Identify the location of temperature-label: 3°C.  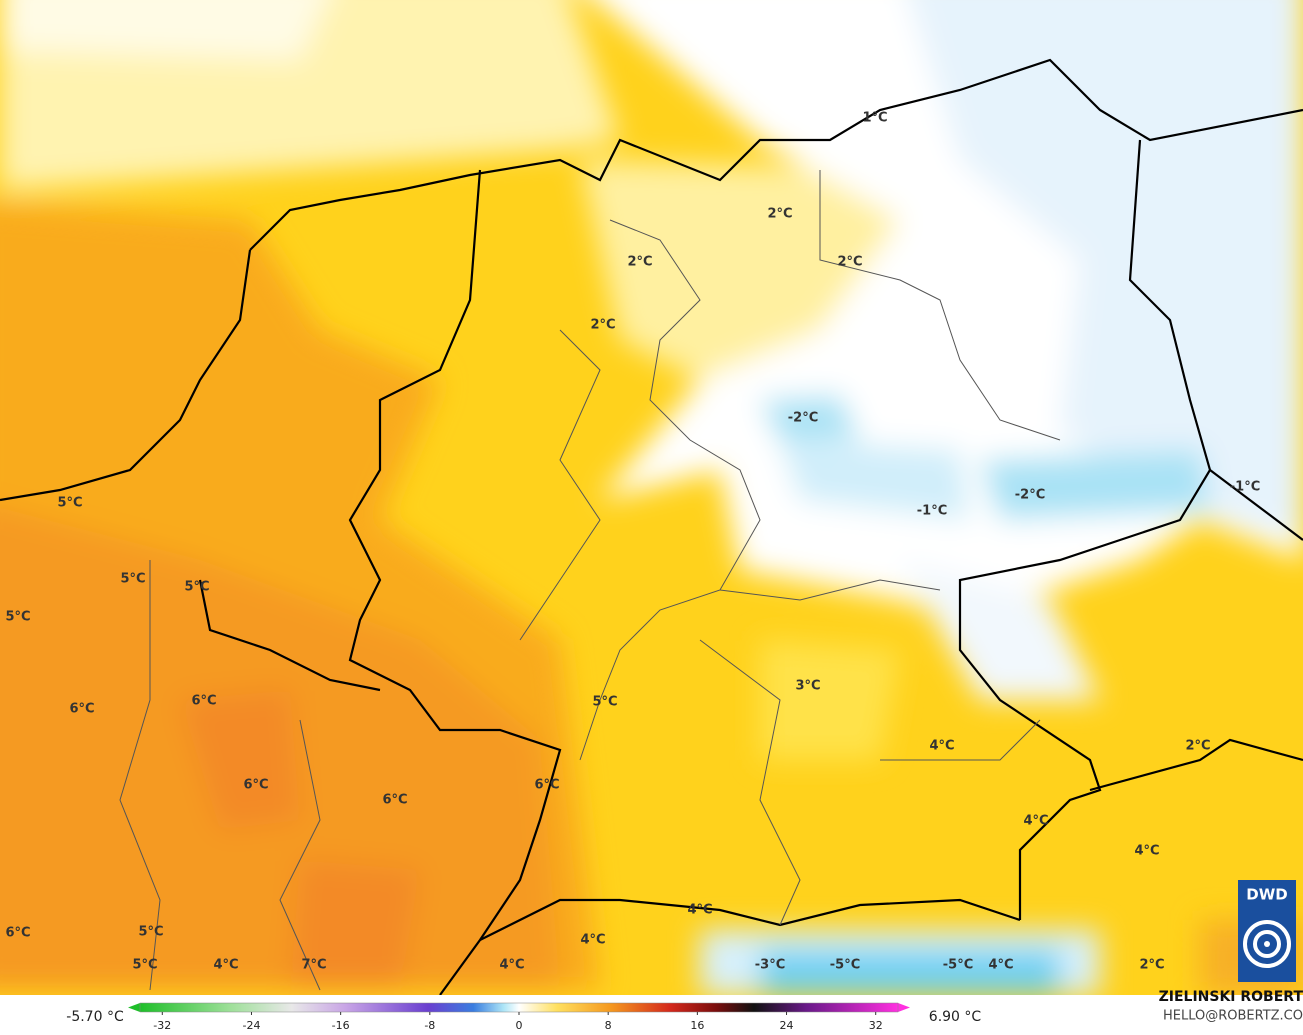
(807, 686).